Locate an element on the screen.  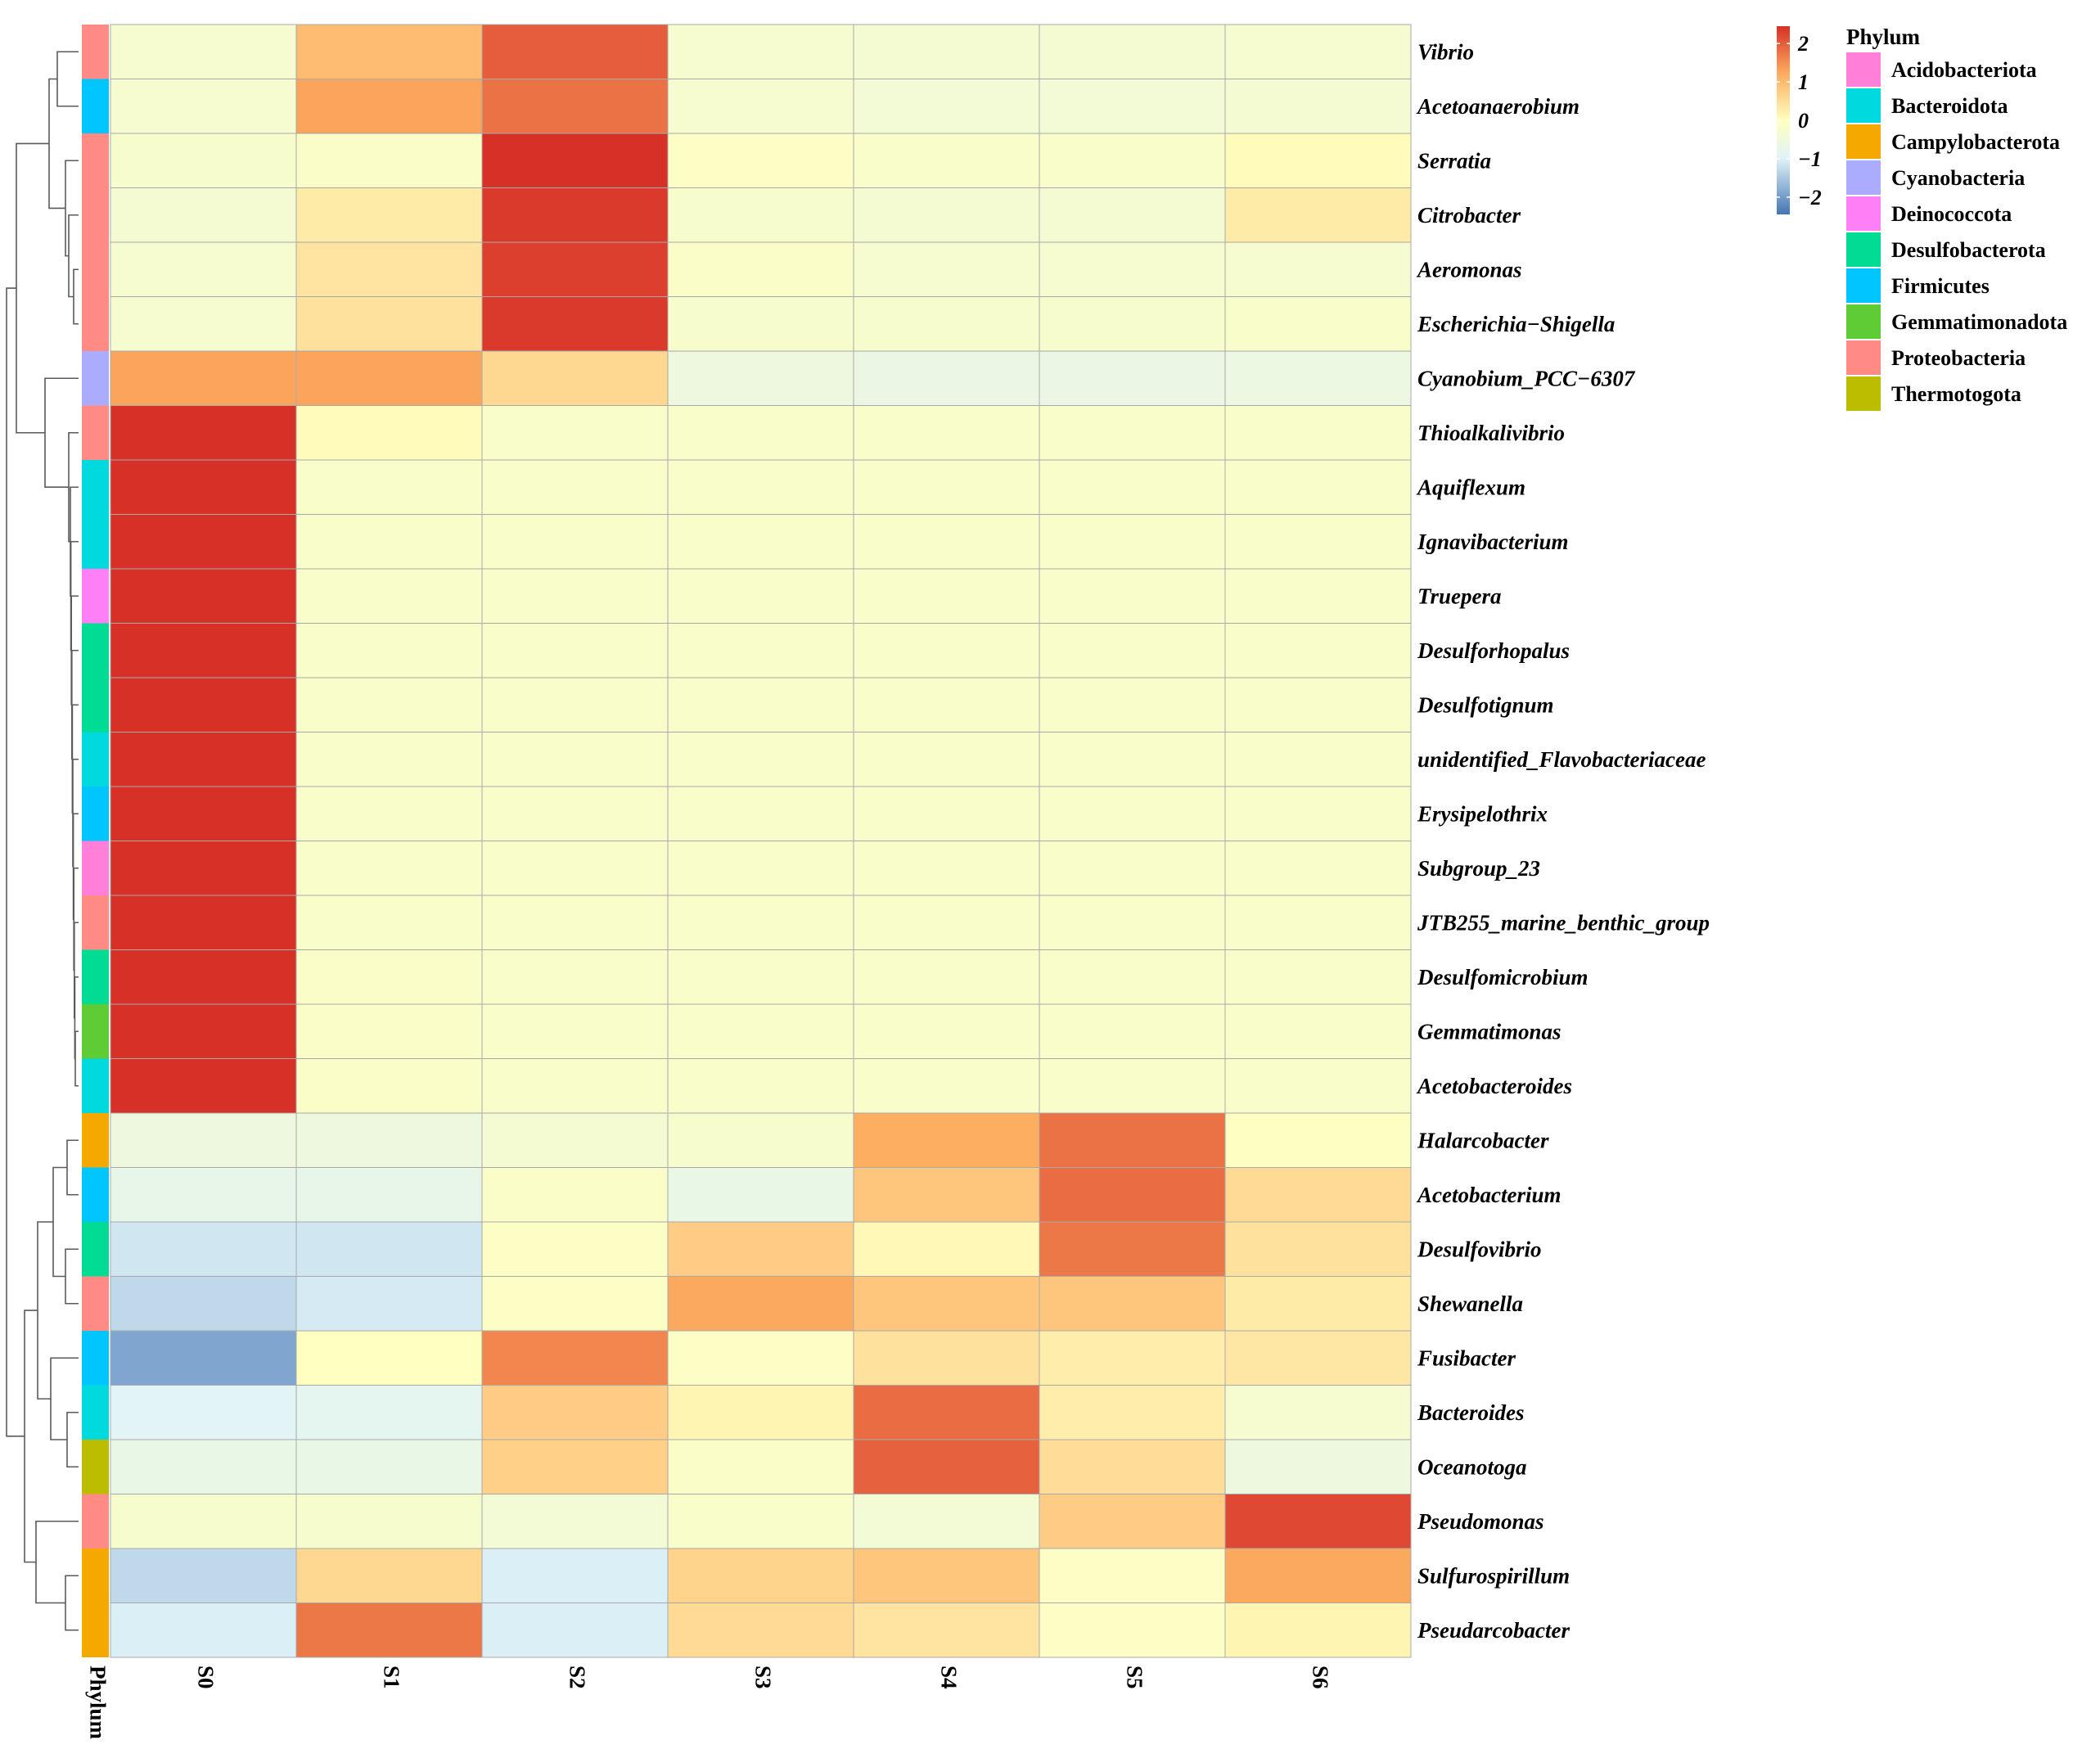
column-labels: S0 S1 S2 S3 S4 S5 S6 Phylum is located at coordinates (708, 1703).